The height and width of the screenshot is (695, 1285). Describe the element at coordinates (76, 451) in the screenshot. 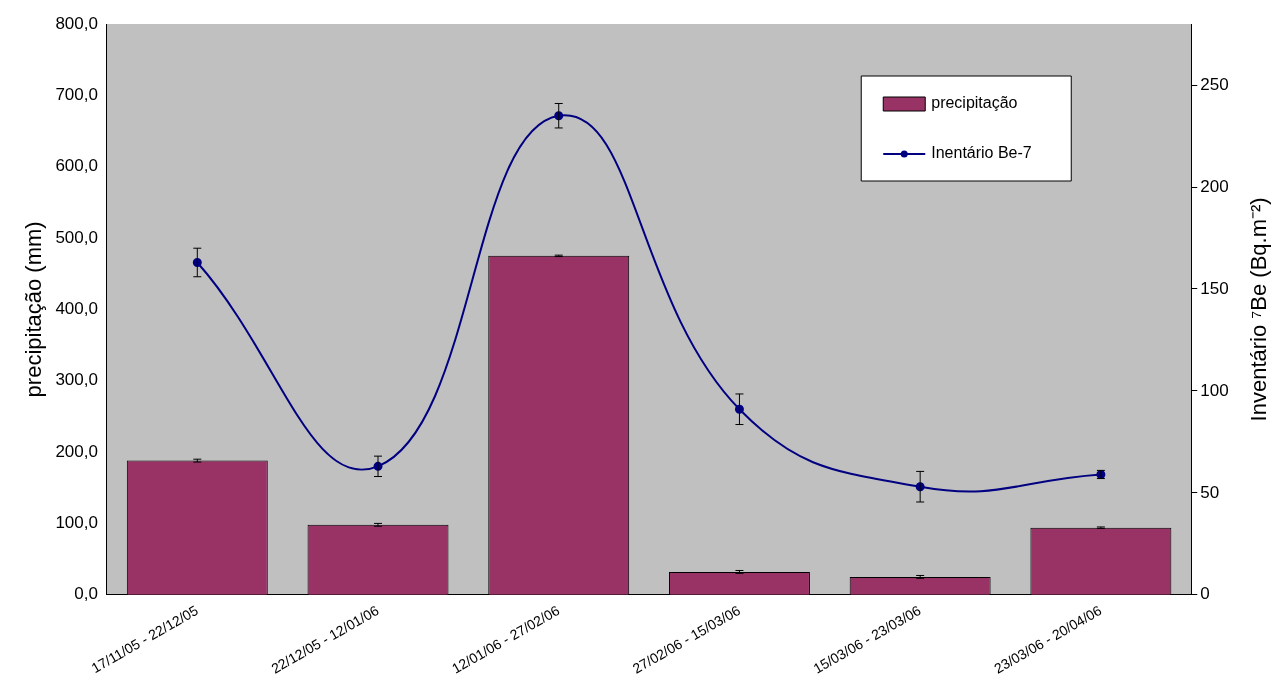

I see `y-tick-label: 200,0` at that location.